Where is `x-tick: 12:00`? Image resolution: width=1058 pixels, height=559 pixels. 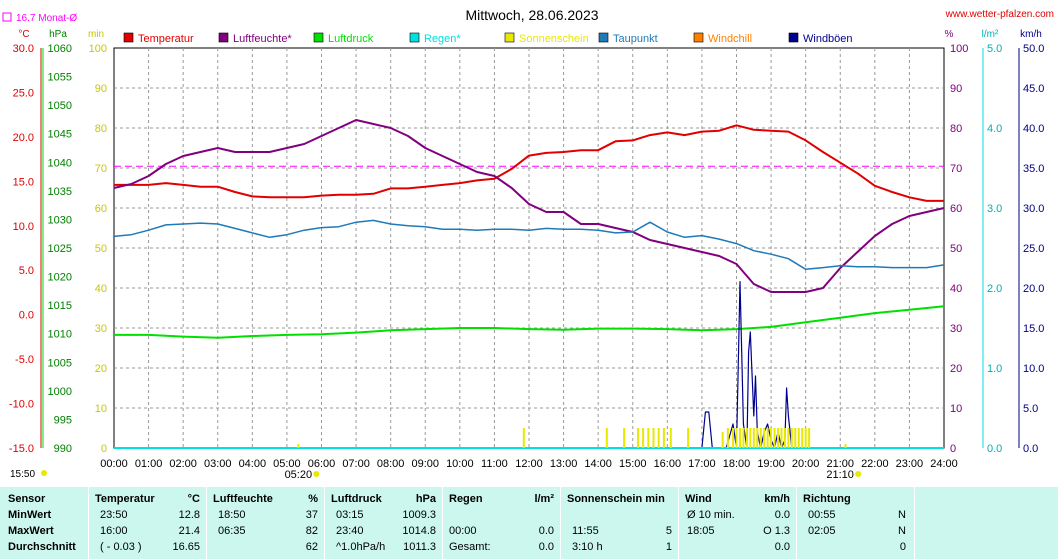
x-tick: 12:00 is located at coordinates (529, 464).